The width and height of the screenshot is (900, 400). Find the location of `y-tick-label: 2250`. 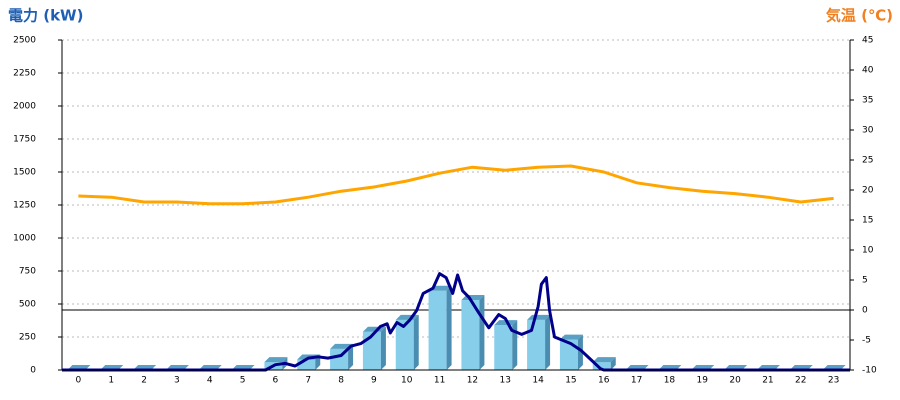

y-tick-label: 2250 is located at coordinates (24, 74).